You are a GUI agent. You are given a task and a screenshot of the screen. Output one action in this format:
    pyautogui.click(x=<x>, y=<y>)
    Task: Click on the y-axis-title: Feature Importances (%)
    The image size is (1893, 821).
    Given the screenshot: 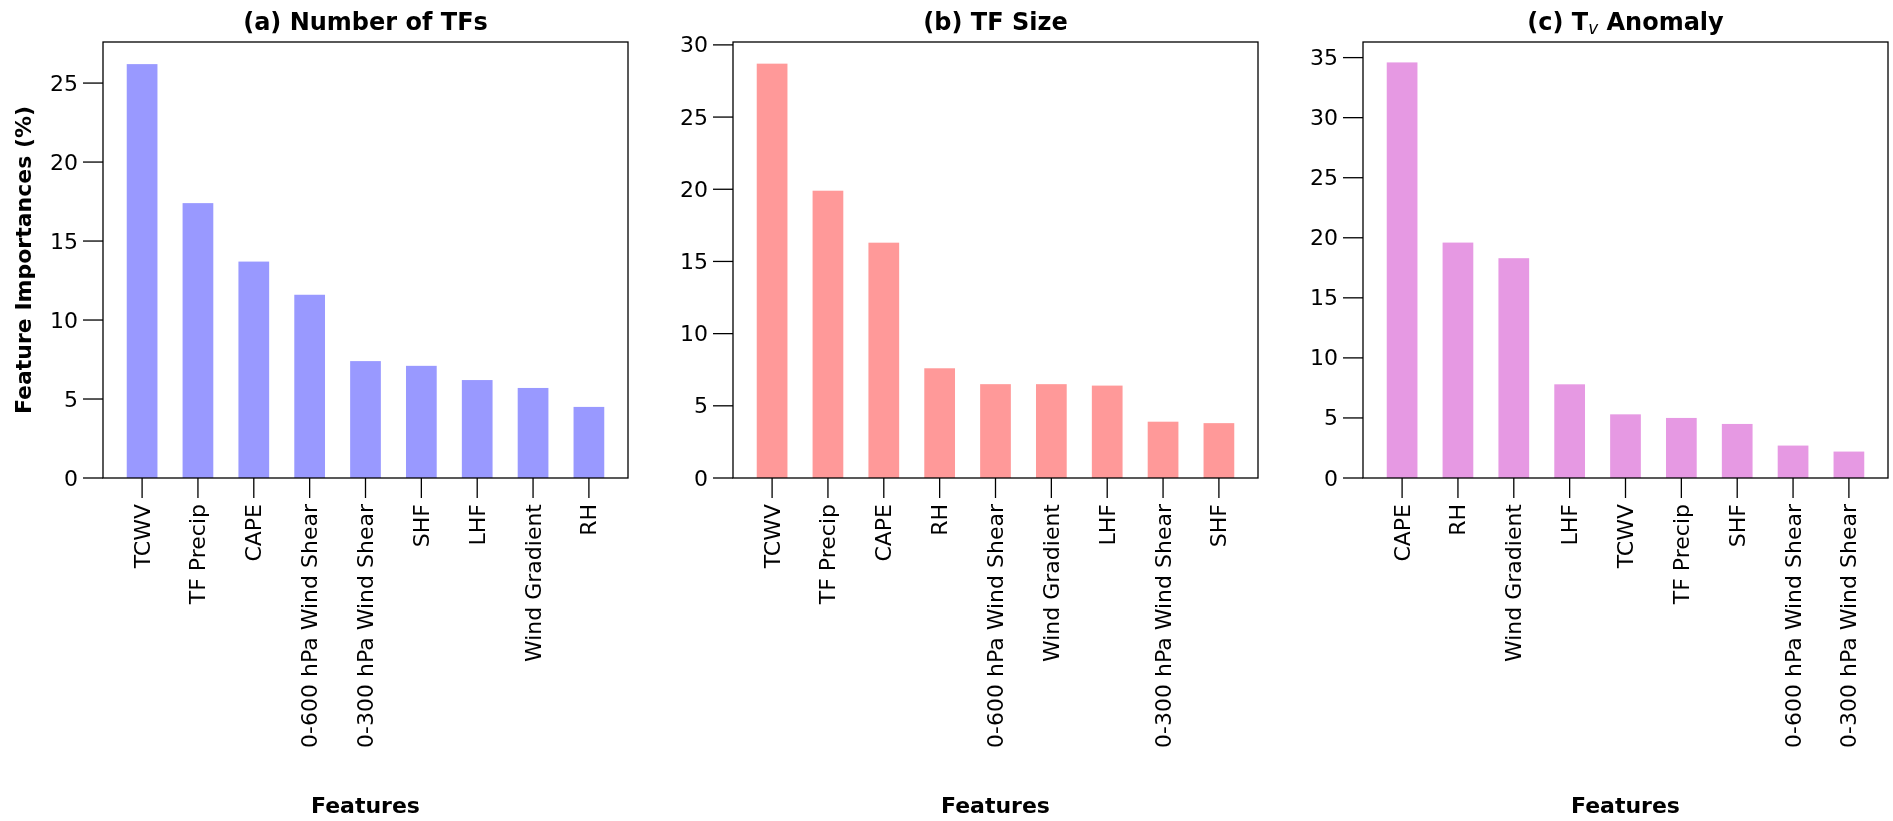 What is the action you would take?
    pyautogui.click(x=23, y=260)
    